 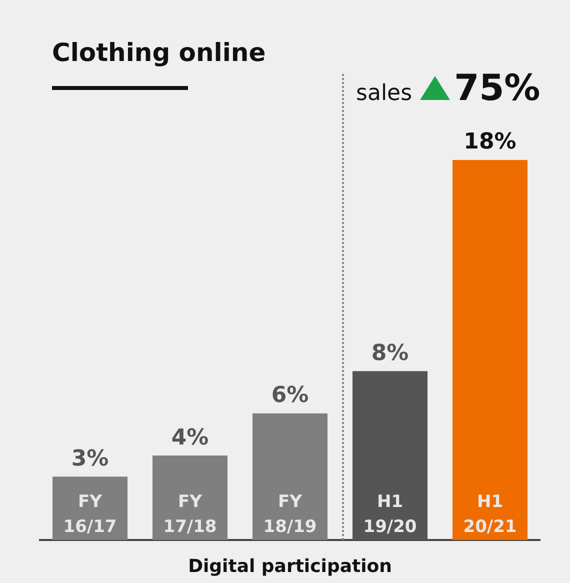 What do you see at coordinates (290, 514) in the screenshot?
I see `x-tick-label: FY 18/19` at bounding box center [290, 514].